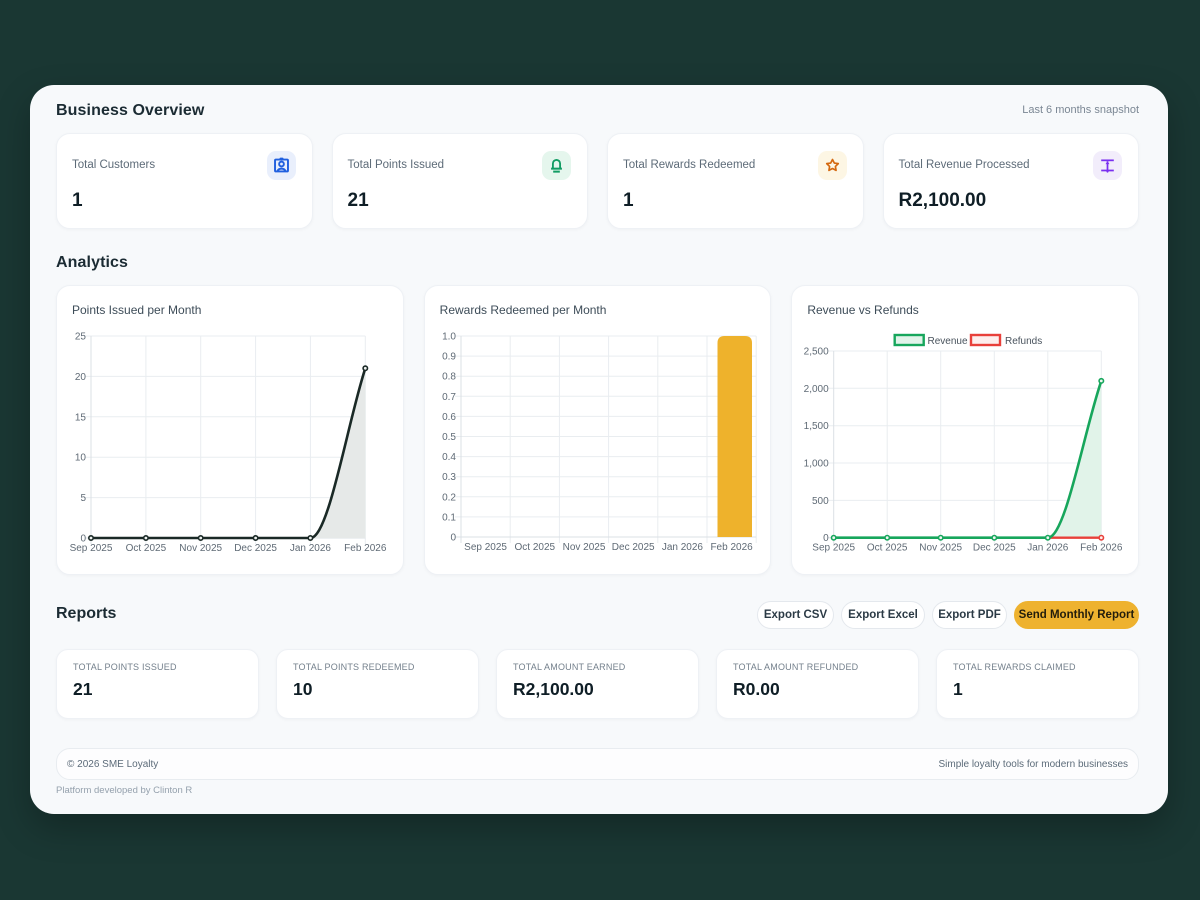 The height and width of the screenshot is (900, 1200). Describe the element at coordinates (449, 457) in the screenshot. I see `svg-text: 0.4` at that location.